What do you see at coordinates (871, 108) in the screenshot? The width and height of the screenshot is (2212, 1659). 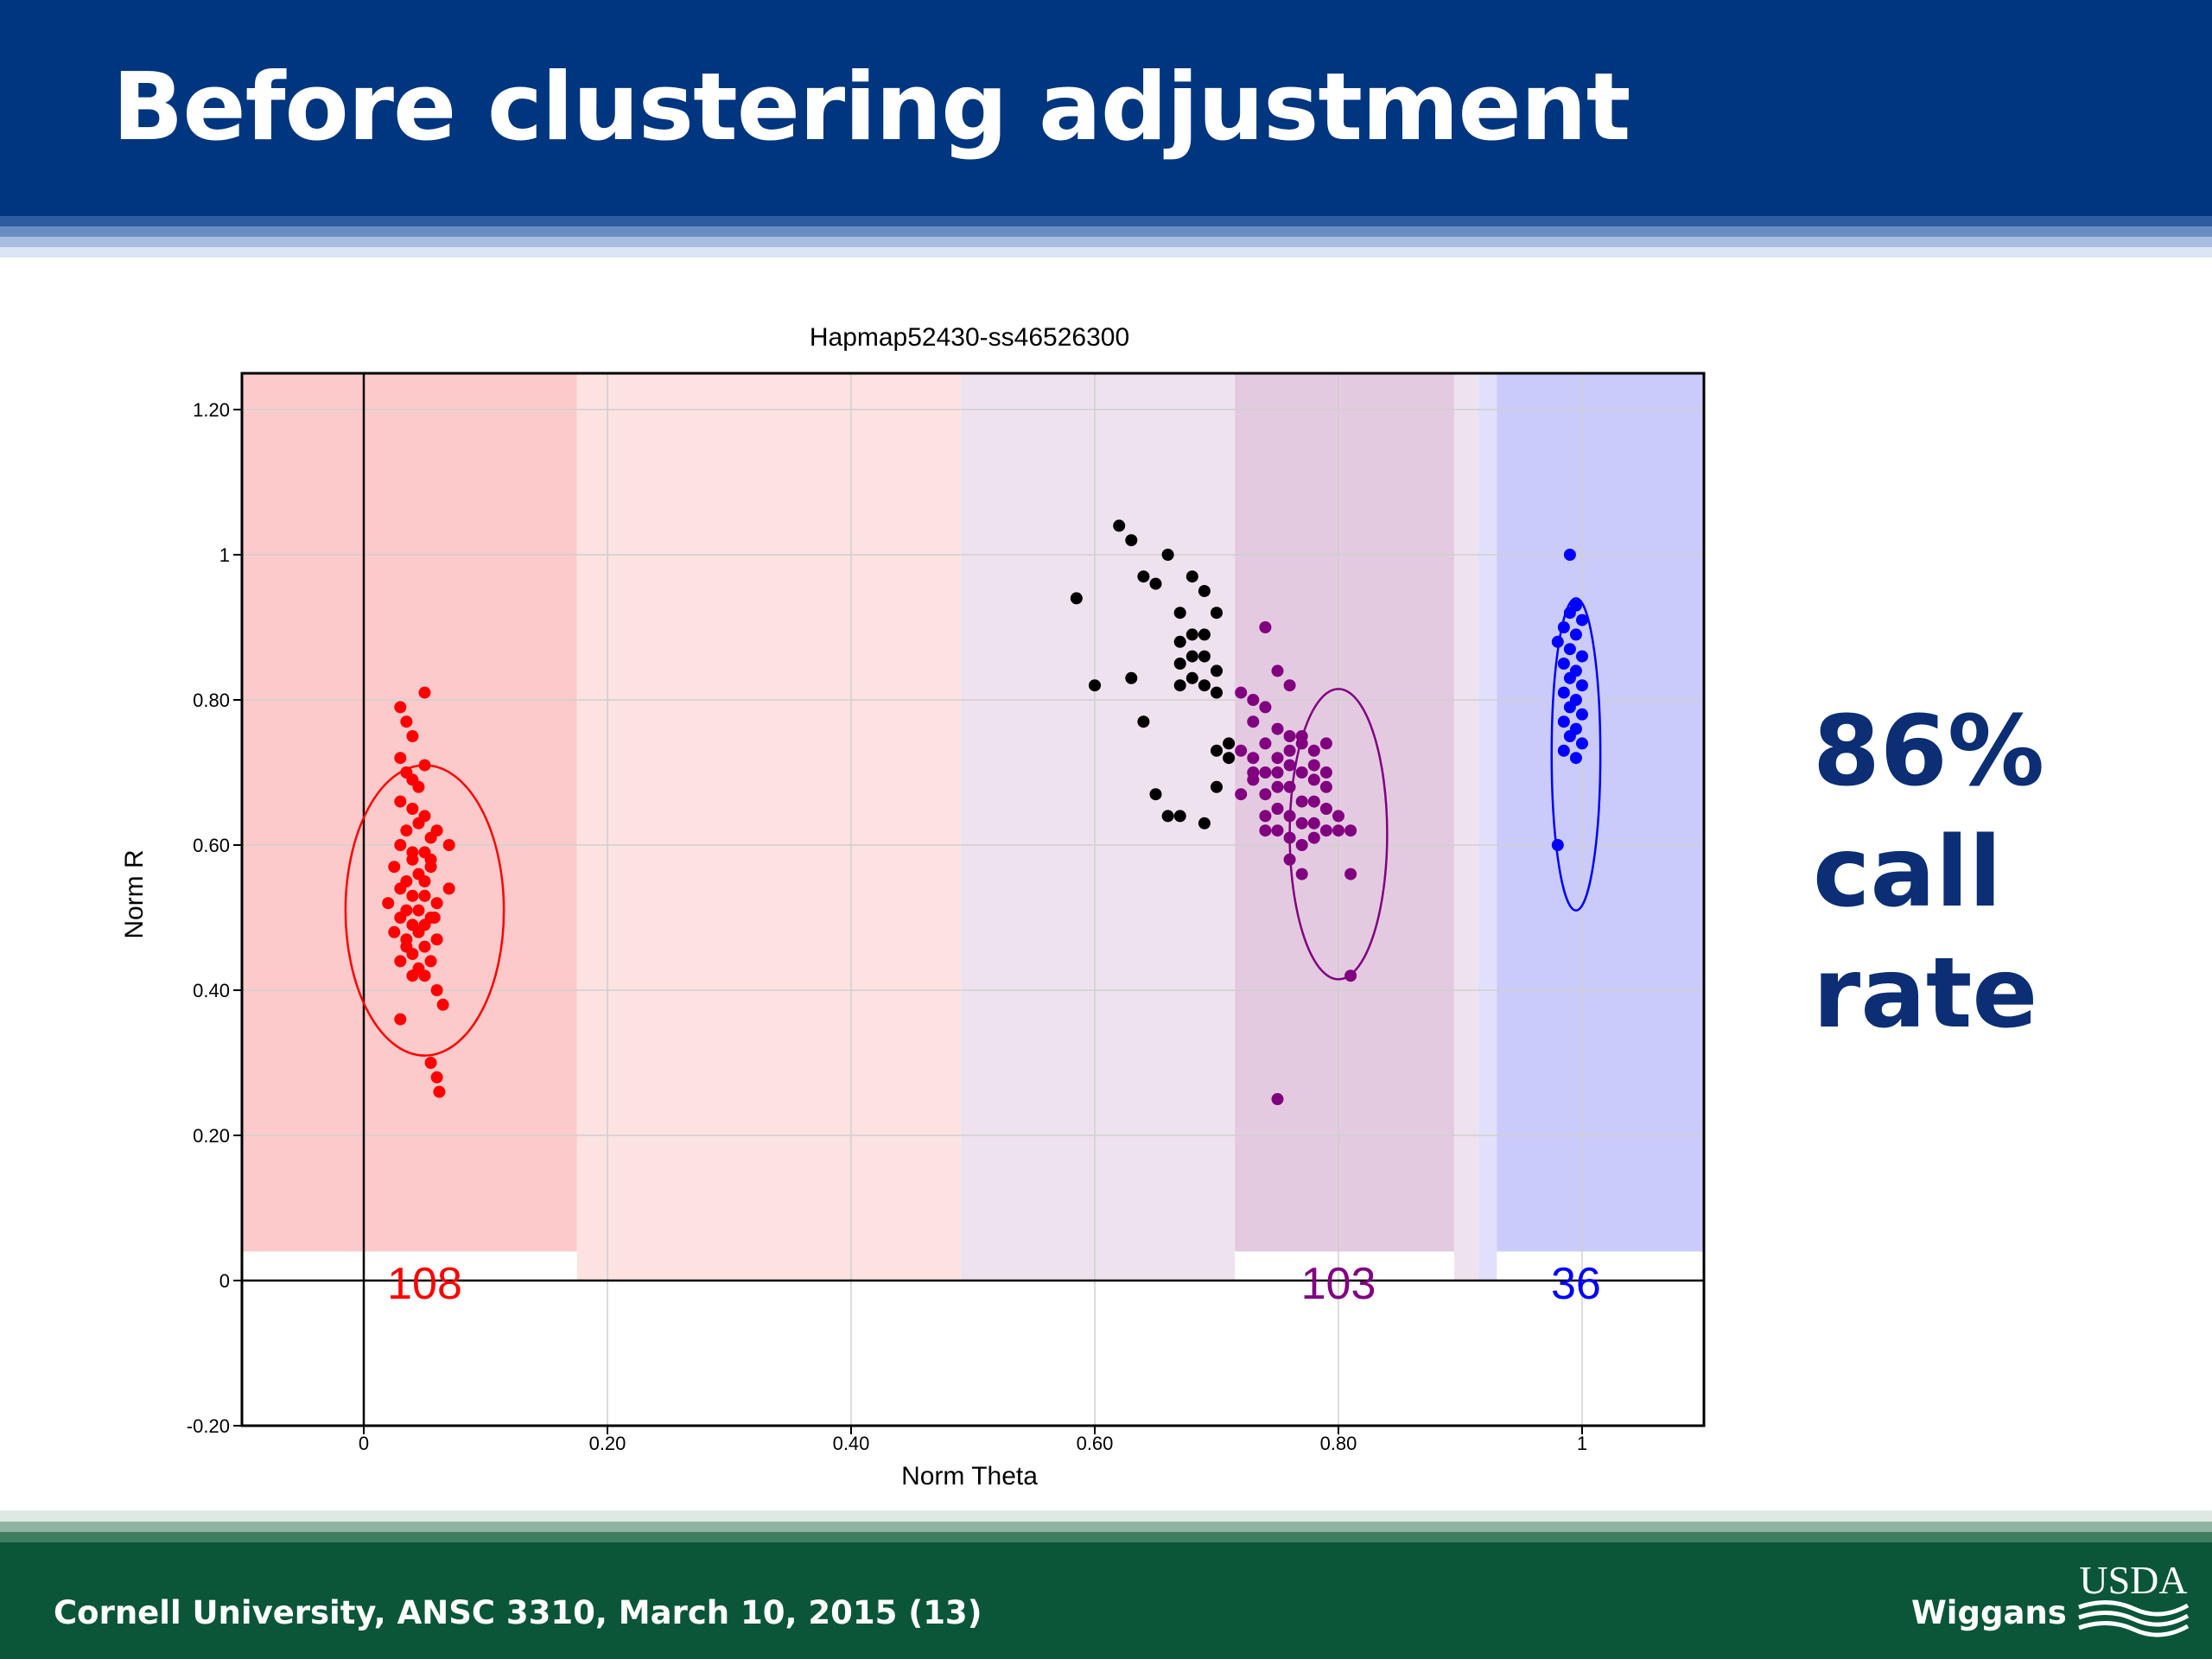 I see `slide-title: Before clustering adjustment` at bounding box center [871, 108].